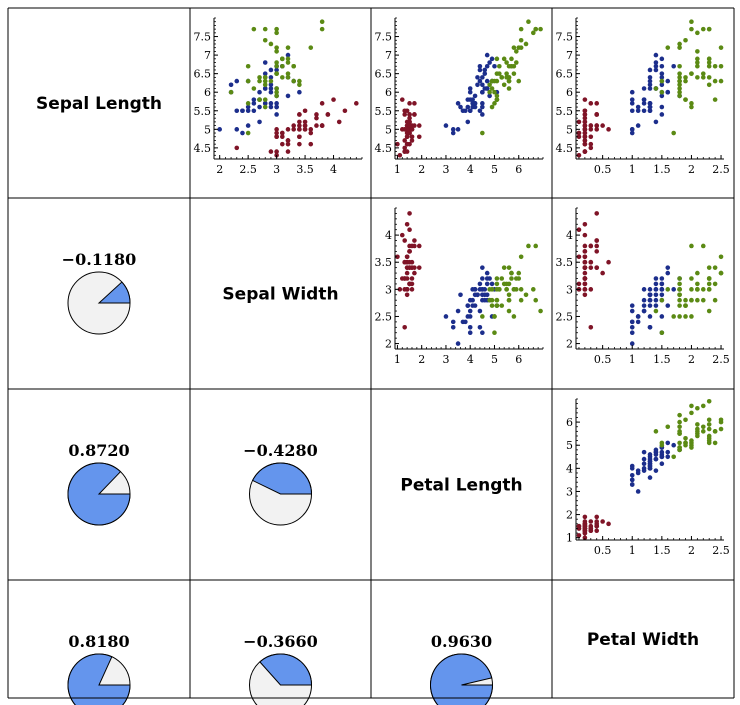  Describe the element at coordinates (565, 262) in the screenshot. I see `y-tick-label: 3.5` at that location.